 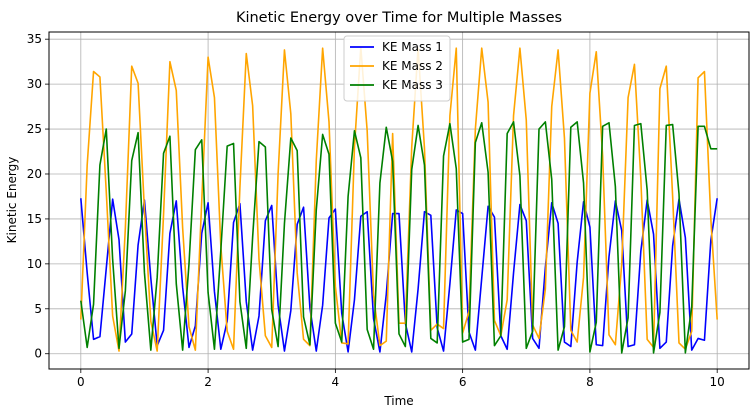 What do you see at coordinates (208, 382) in the screenshot?
I see `x-tick-label: 2` at bounding box center [208, 382].